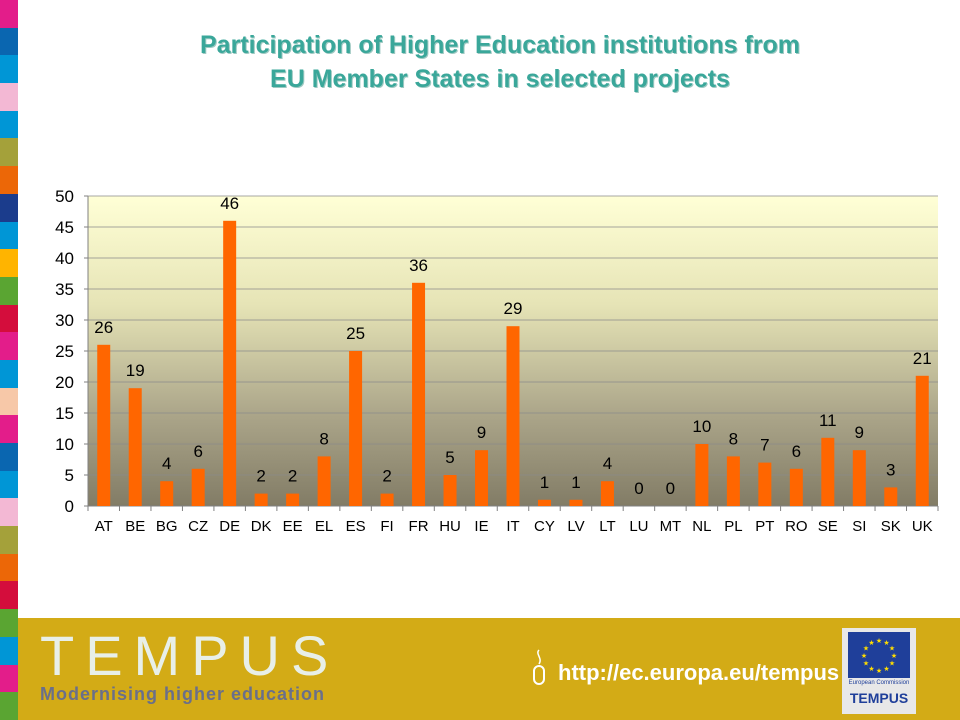 Image resolution: width=960 pixels, height=720 pixels. Describe the element at coordinates (513, 308) in the screenshot. I see `data-label: 29` at that location.